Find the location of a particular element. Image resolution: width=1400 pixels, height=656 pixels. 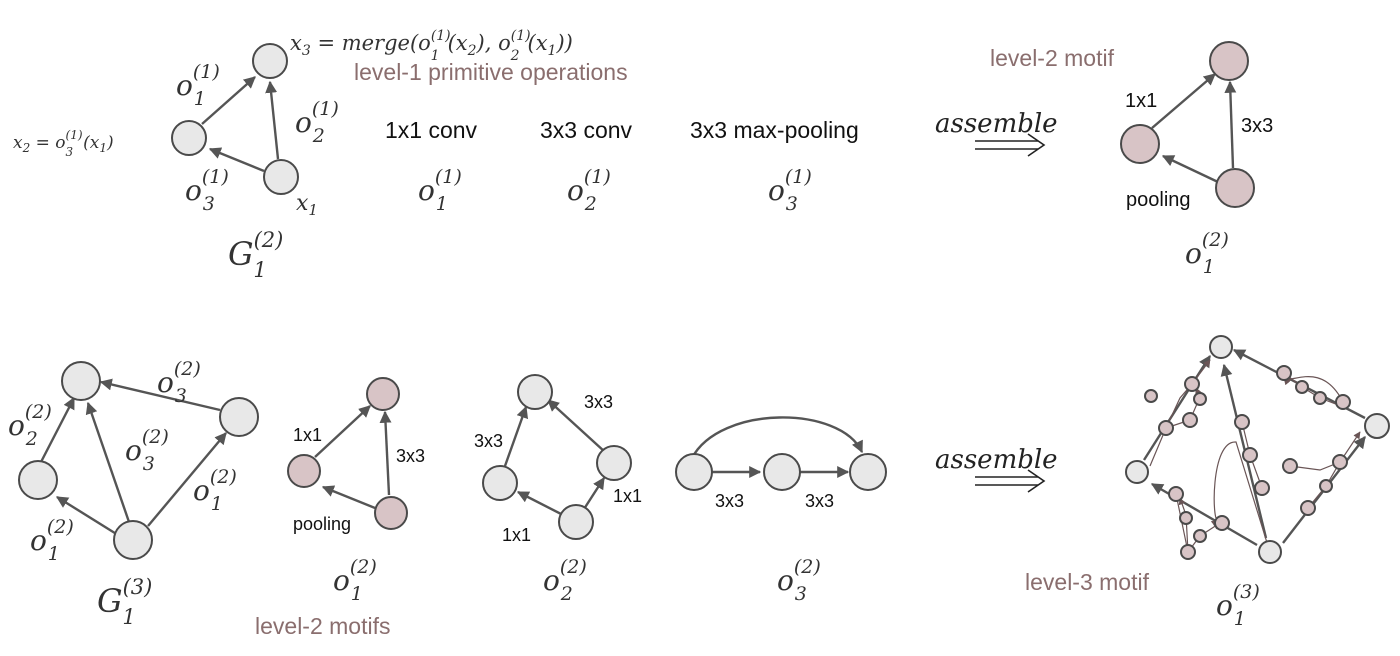

double-arrow-icon-top is located at coordinates (1010, 145).